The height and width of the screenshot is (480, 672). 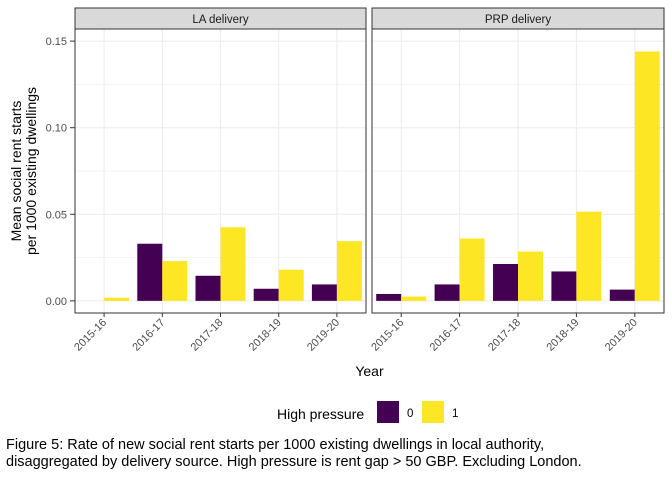 I want to click on x-axis-title: Year, so click(x=369, y=371).